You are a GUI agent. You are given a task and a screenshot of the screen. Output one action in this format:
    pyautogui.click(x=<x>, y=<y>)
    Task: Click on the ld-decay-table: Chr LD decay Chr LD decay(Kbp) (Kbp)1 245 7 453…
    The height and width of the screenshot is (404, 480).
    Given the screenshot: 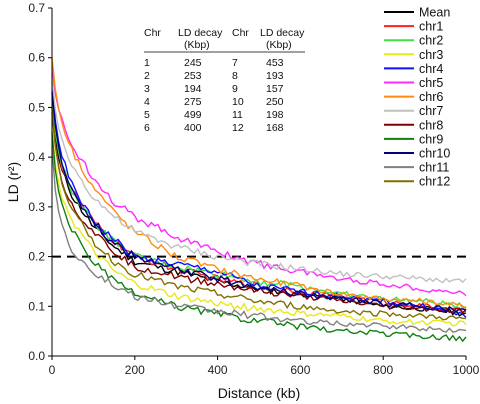 What is the action you would take?
    pyautogui.click(x=224, y=80)
    